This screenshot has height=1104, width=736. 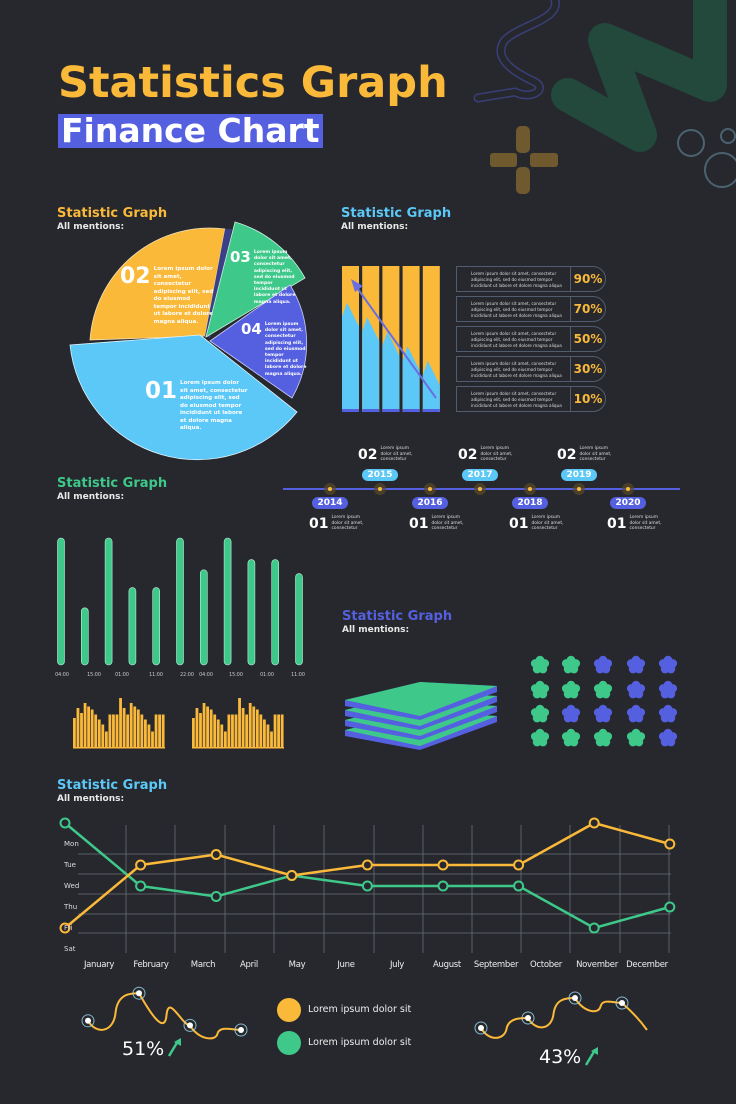 I want to click on legend-label: Lorem ipsum dolor sit, so click(x=360, y=1009).